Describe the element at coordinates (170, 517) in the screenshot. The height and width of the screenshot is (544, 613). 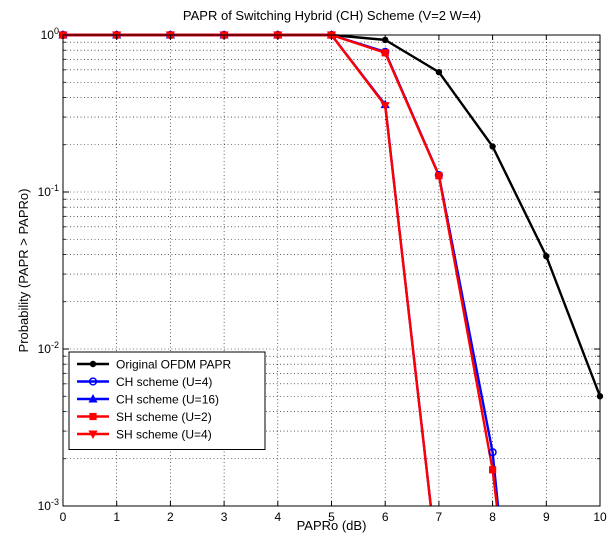
I see `x-tick-label: 2` at that location.